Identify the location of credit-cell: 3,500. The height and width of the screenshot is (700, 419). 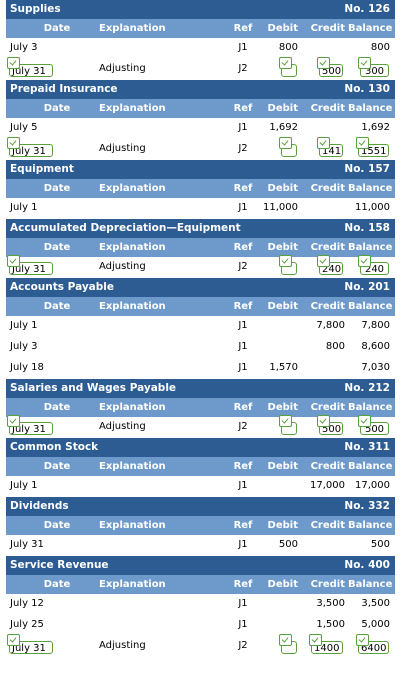
(330, 603).